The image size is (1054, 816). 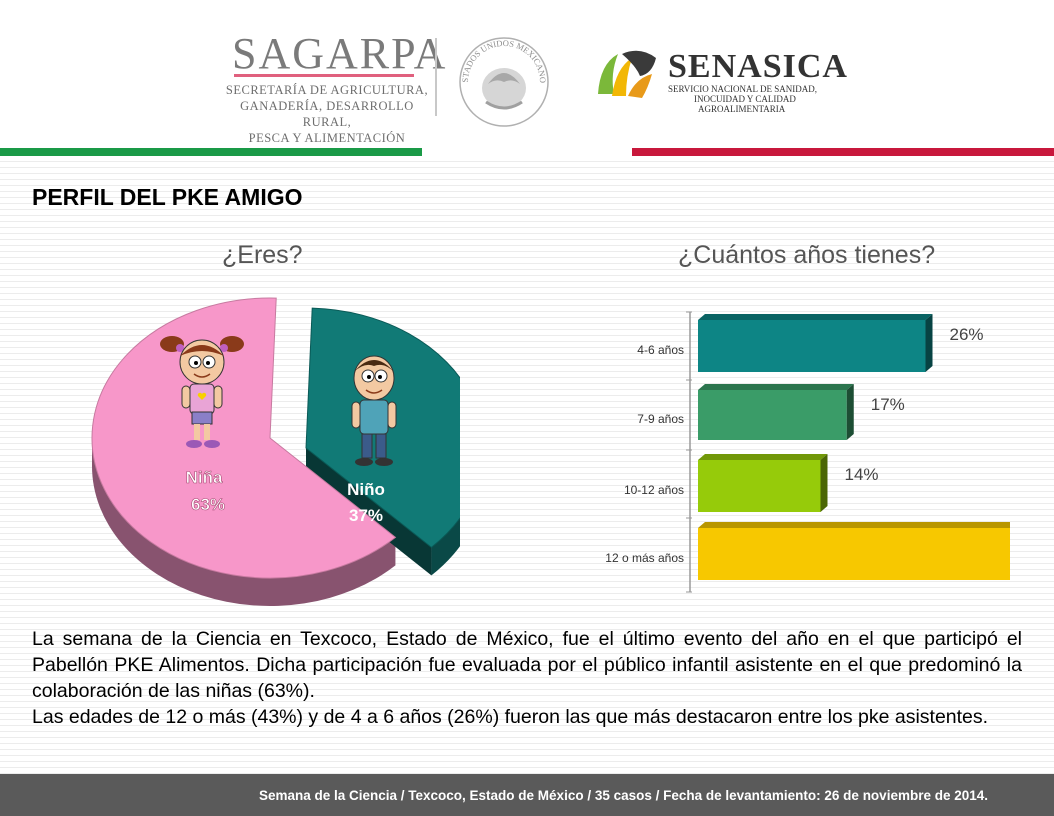 What do you see at coordinates (807, 255) in the screenshot?
I see `bar-chart-title: ¿Cuántos años tienes?` at bounding box center [807, 255].